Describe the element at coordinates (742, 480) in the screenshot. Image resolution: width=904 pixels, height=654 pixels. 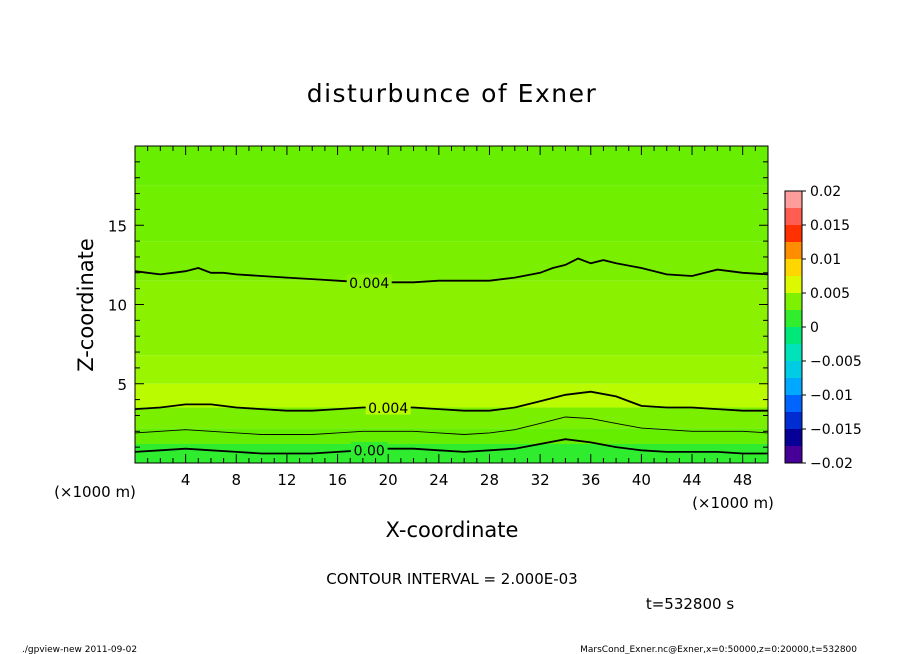
I see `x-tick-label: 48` at that location.